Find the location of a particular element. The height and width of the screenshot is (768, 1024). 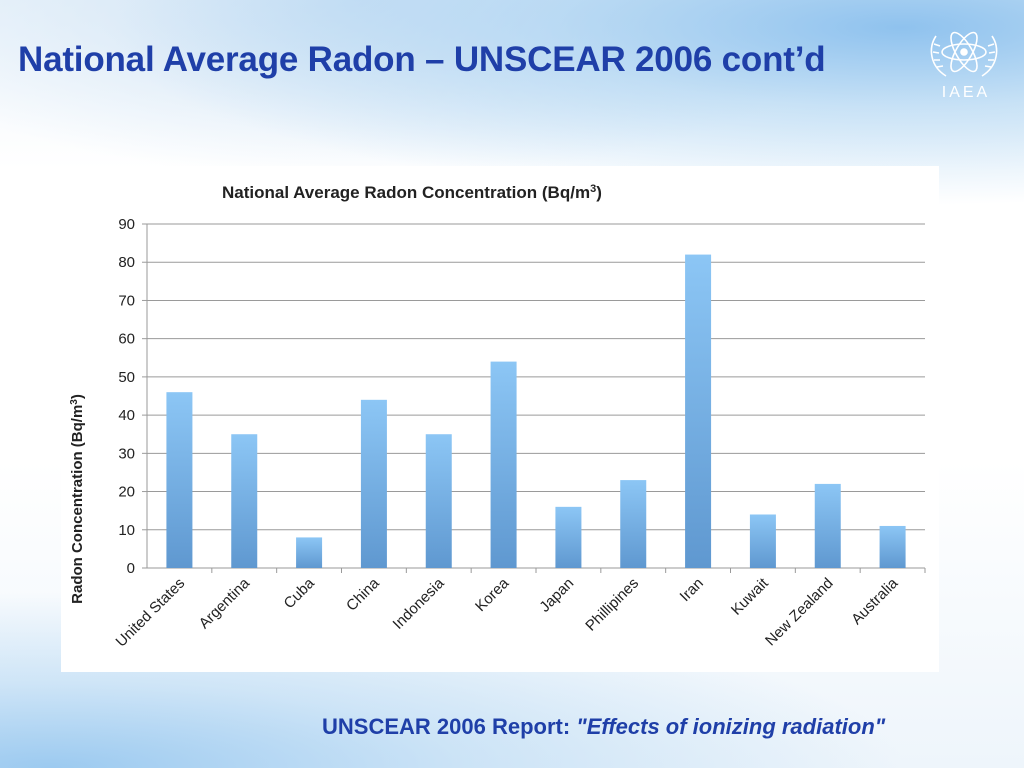

y-tick-label: 20 is located at coordinates (126, 492).